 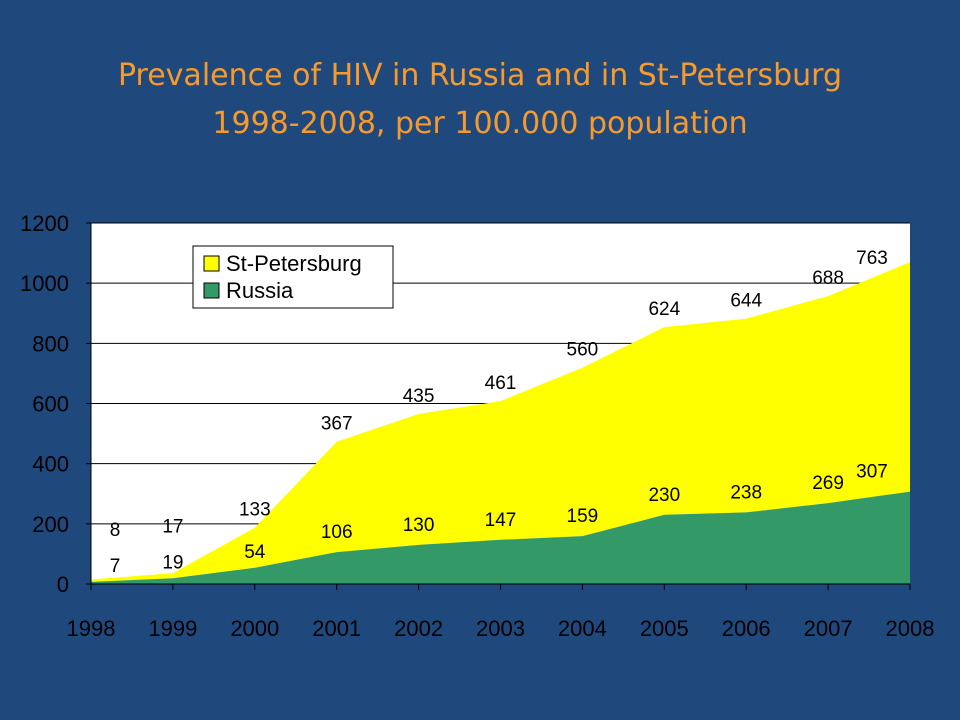 I want to click on x-tick-label: 1999, so click(x=172, y=628).